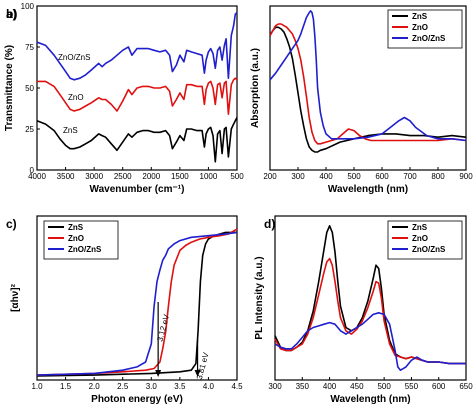  What do you see at coordinates (9, 88) in the screenshot?
I see `y-axis-label: Transmittance (%)` at bounding box center [9, 88].